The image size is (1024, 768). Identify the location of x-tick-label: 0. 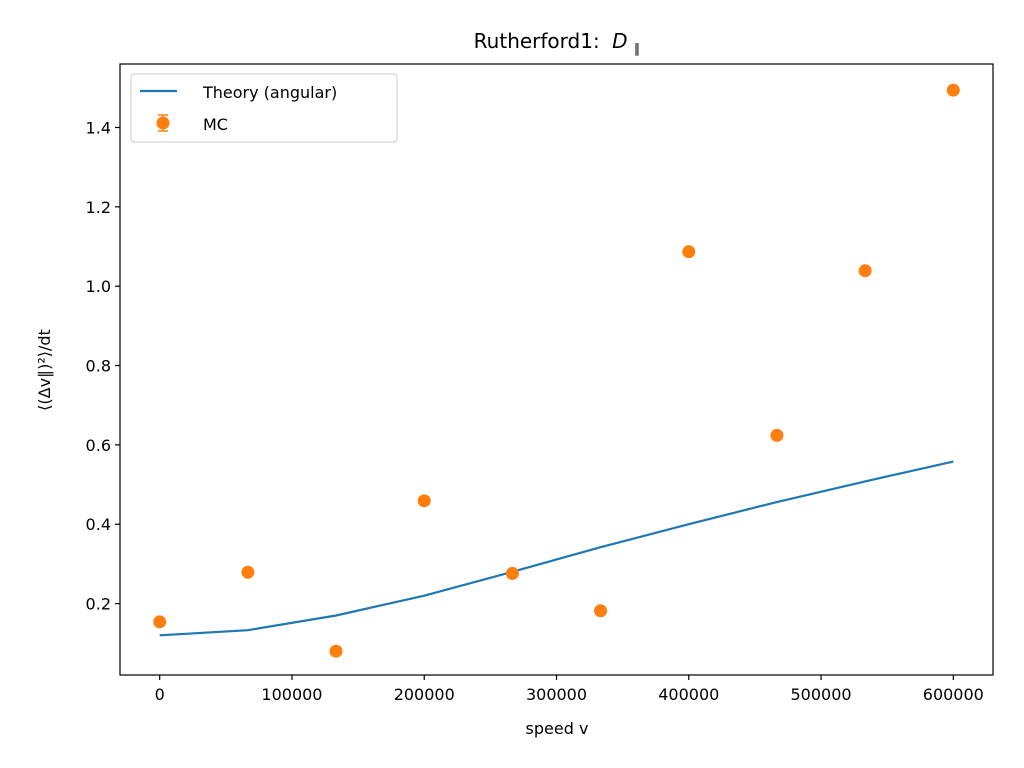
(160, 694).